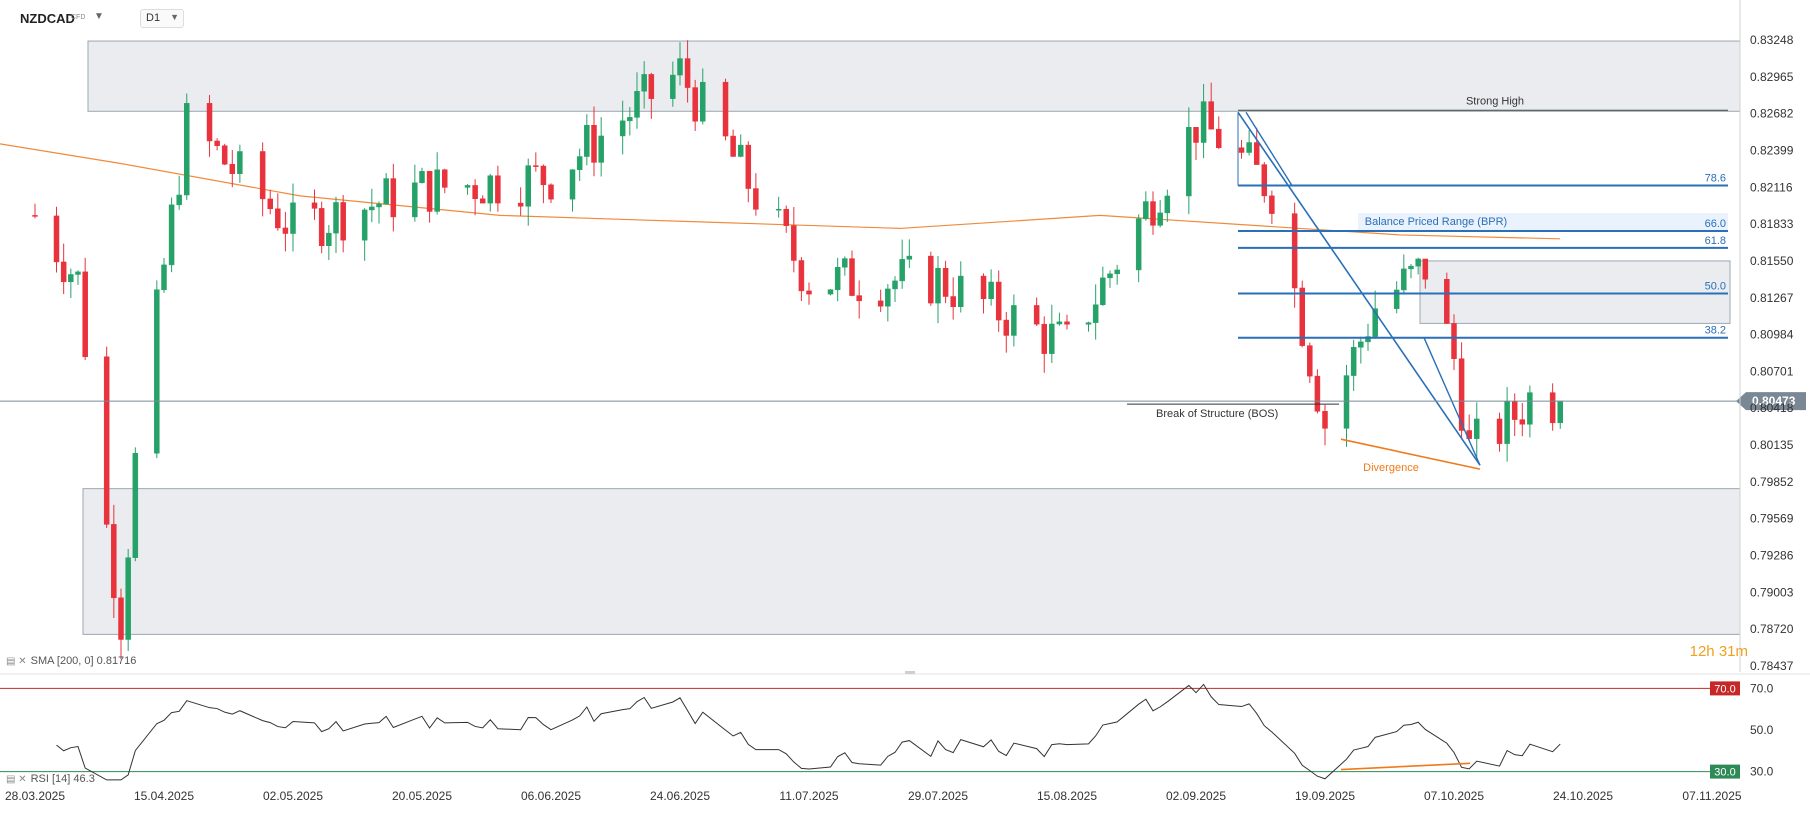  I want to click on date-axis-label: 02.09.2025, so click(1196, 796).